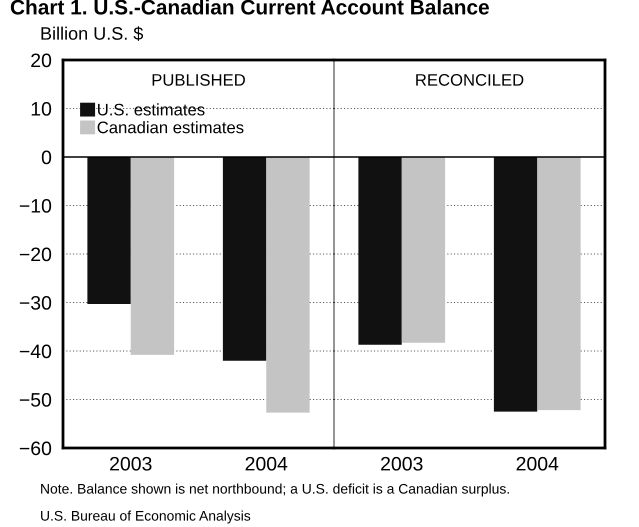  I want to click on y-tick-label: −40, so click(36, 351).